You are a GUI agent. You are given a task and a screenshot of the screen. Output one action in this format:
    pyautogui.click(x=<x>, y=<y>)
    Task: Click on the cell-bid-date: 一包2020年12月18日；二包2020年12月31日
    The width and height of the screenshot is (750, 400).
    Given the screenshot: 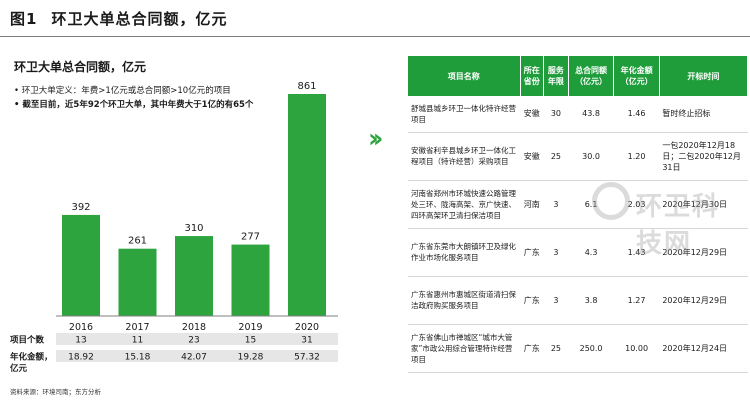 What is the action you would take?
    pyautogui.click(x=703, y=156)
    